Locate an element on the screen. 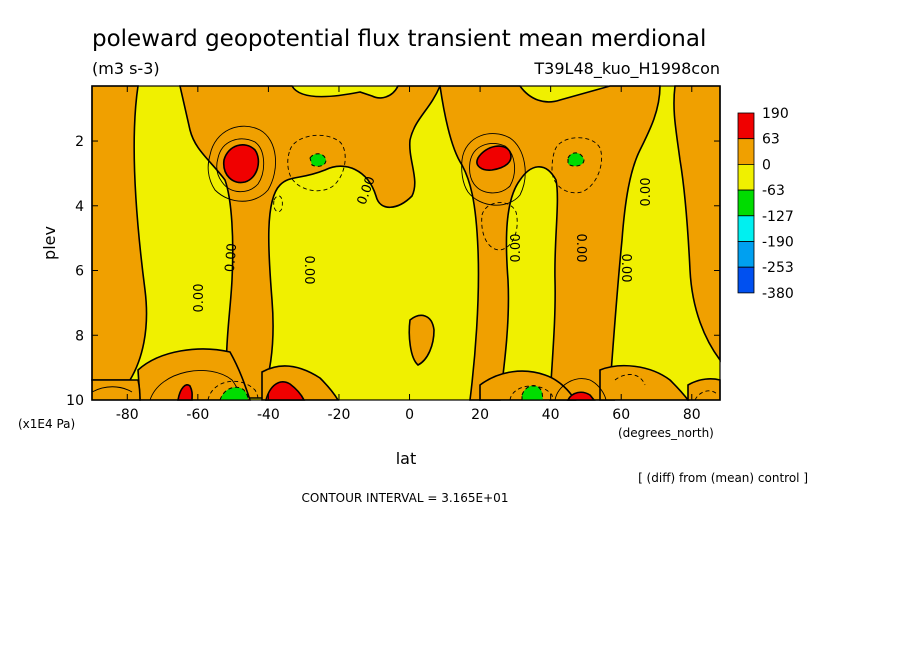  neg-contour-north-right is located at coordinates (630, 380).